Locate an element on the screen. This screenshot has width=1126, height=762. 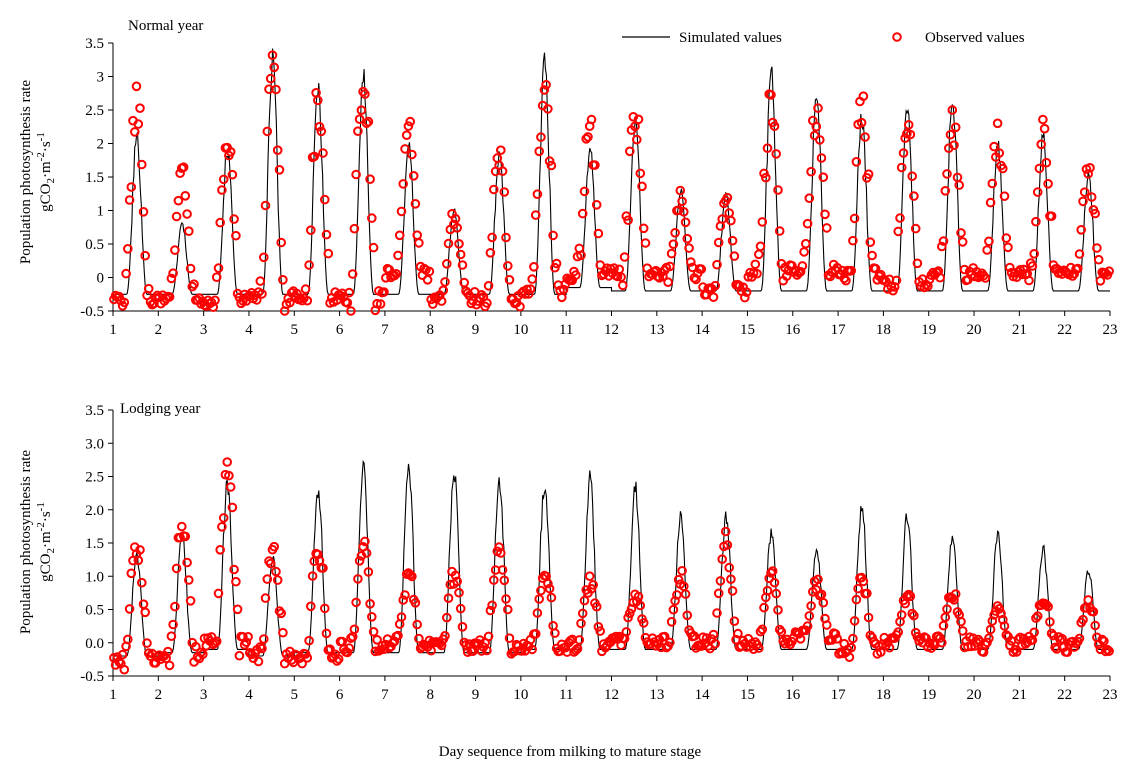
x-tick-label: 11 is located at coordinates (566, 330).